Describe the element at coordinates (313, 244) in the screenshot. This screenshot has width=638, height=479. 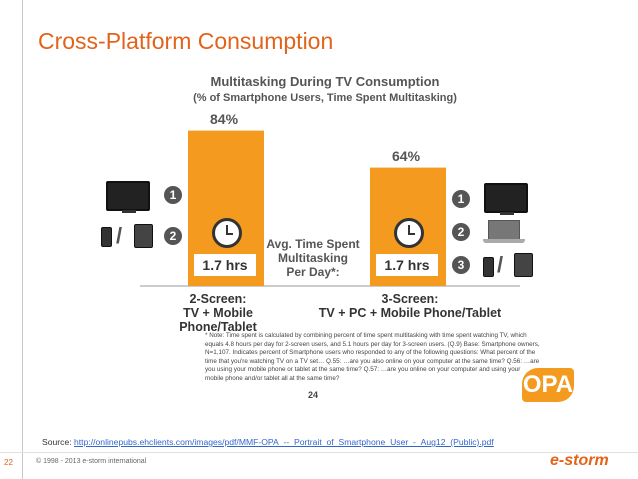
I see `avg-time-line: Avg. Time Spent` at that location.